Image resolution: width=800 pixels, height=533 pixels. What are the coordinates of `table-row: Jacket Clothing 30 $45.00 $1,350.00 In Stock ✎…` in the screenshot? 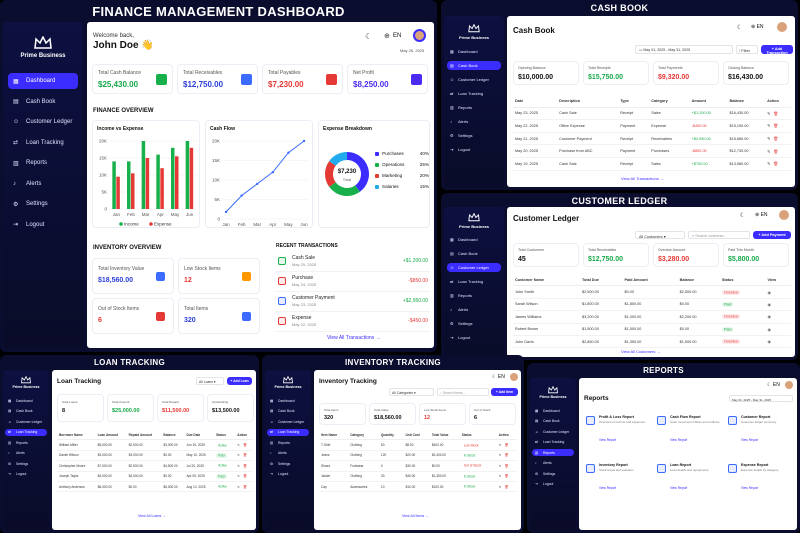 It's located at (418, 476).